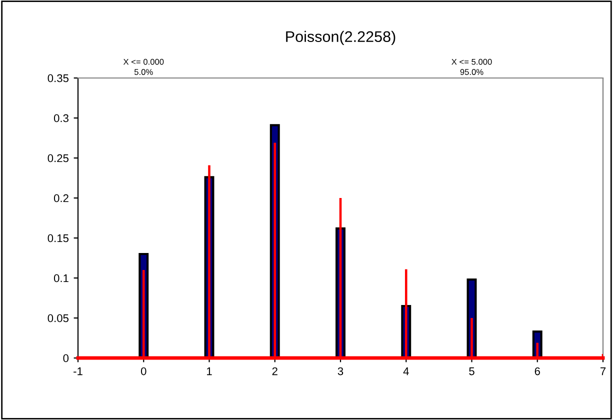  I want to click on x-tick-label: 6, so click(537, 371).